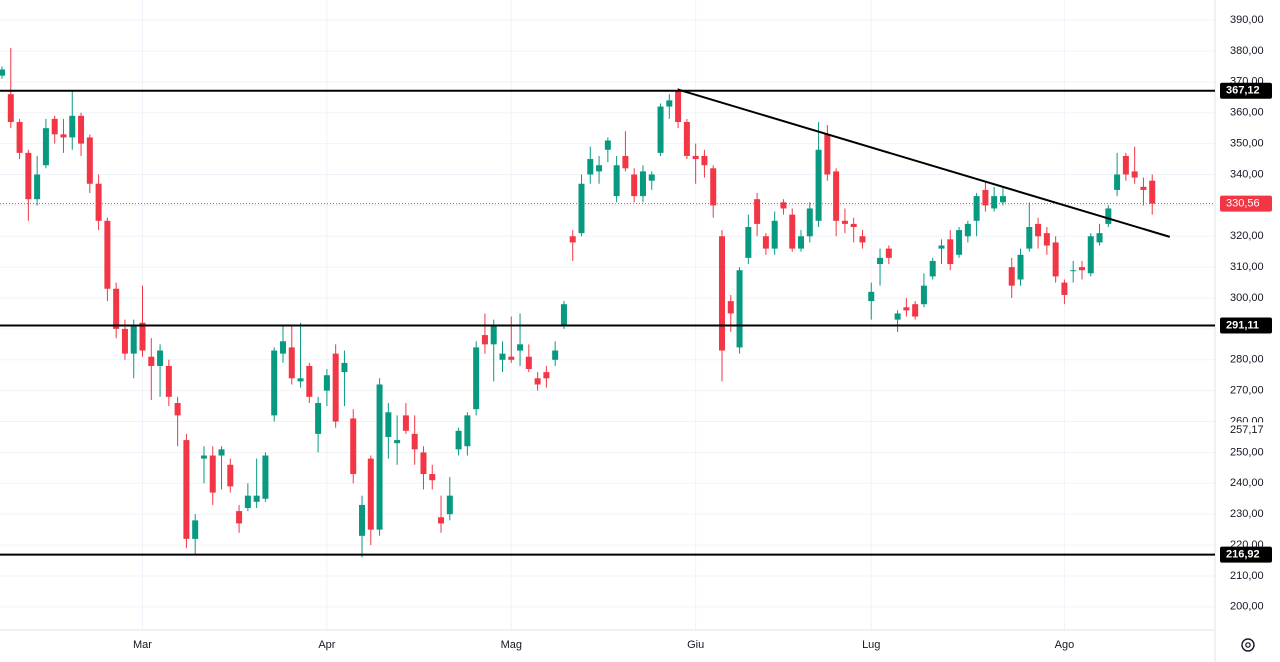  I want to click on y-tick-label: 390,00, so click(1247, 20).